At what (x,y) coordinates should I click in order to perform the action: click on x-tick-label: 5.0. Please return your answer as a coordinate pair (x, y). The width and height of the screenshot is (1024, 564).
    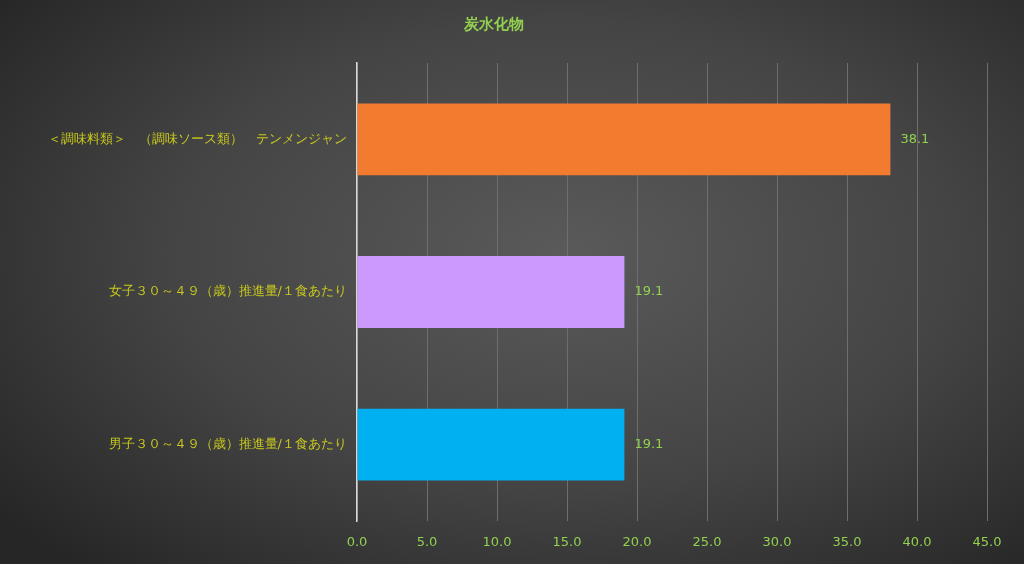
    Looking at the image, I should click on (427, 542).